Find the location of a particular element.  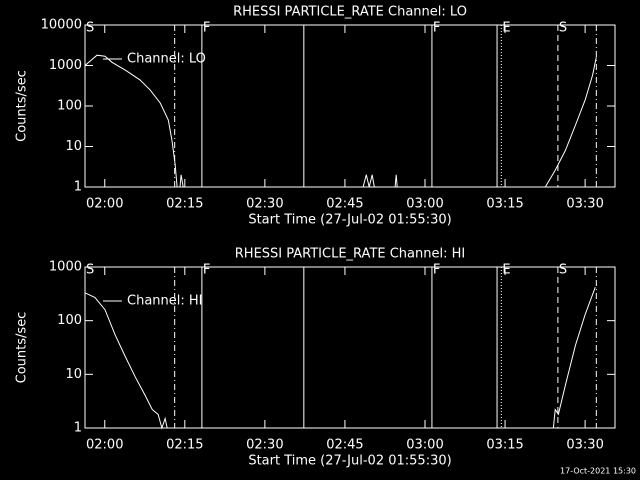

chart-title: RHESSI PARTICLE_RATE Channel: HI is located at coordinates (350, 254).